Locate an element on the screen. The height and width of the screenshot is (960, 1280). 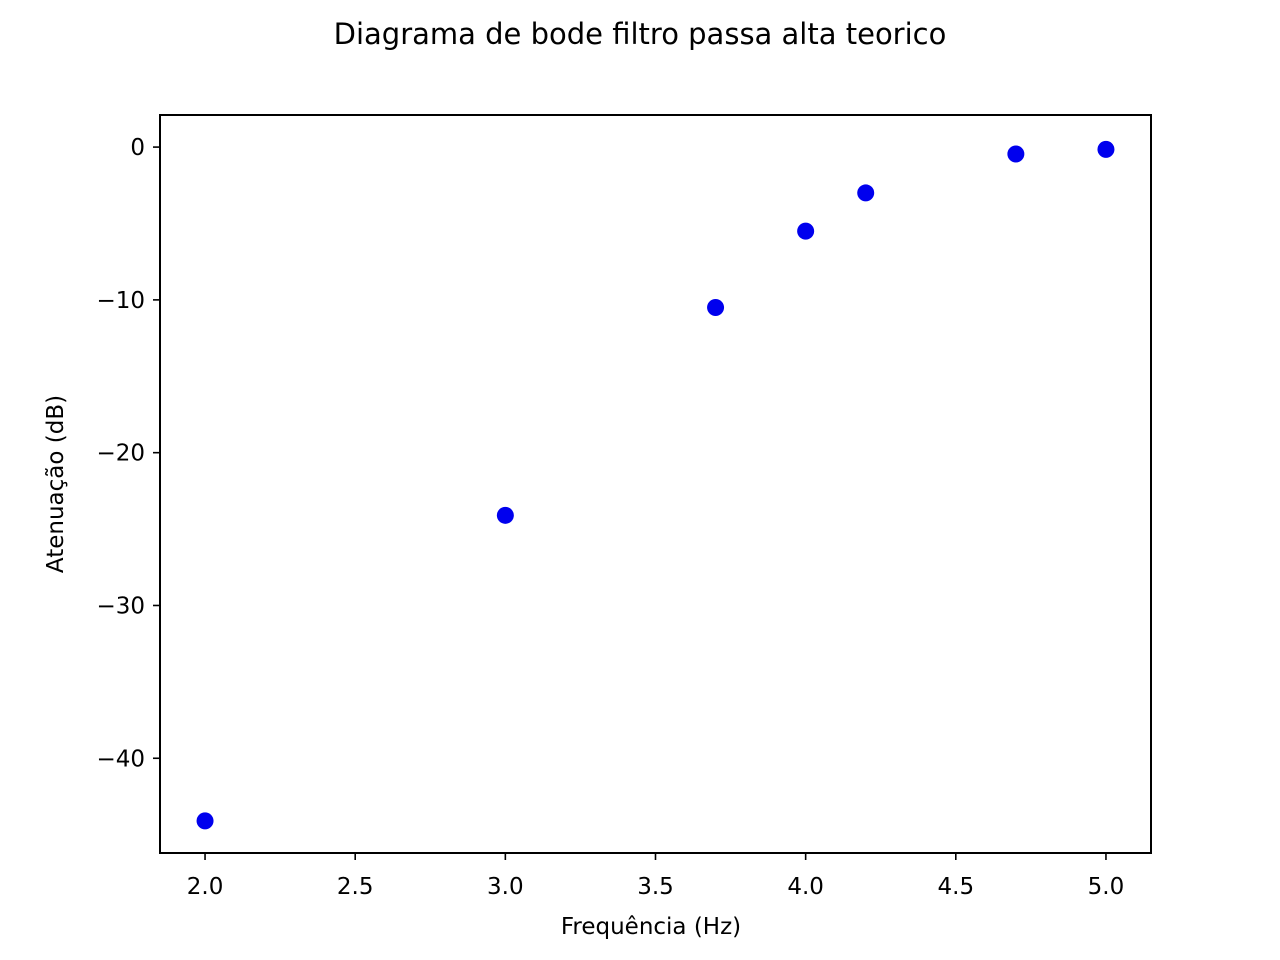
y-tick-label: −20 is located at coordinates (120, 454).